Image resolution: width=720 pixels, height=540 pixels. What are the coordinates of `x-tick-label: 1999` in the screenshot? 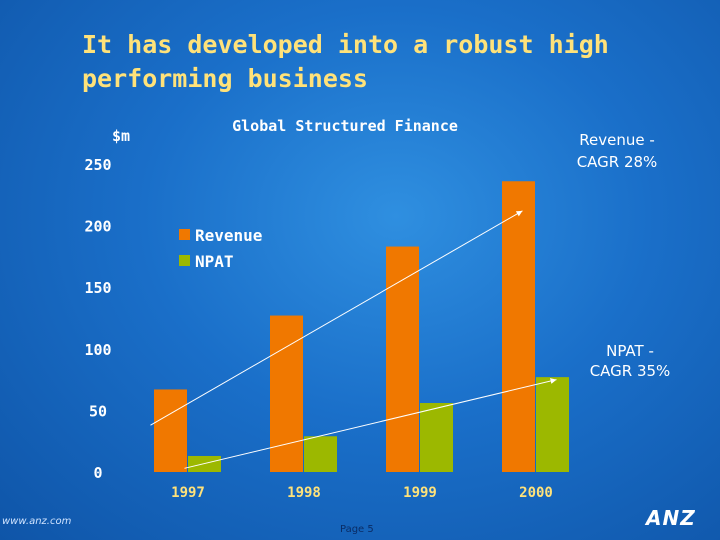 It's located at (420, 493).